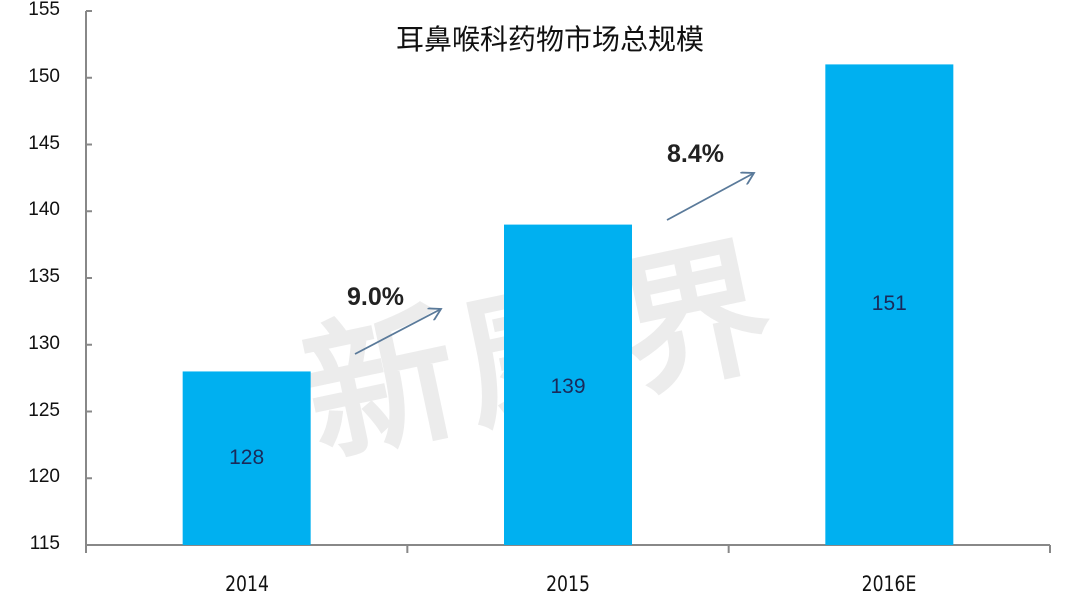 The image size is (1084, 608). Describe the element at coordinates (246, 584) in the screenshot. I see `x-tick-label: 2014` at that location.